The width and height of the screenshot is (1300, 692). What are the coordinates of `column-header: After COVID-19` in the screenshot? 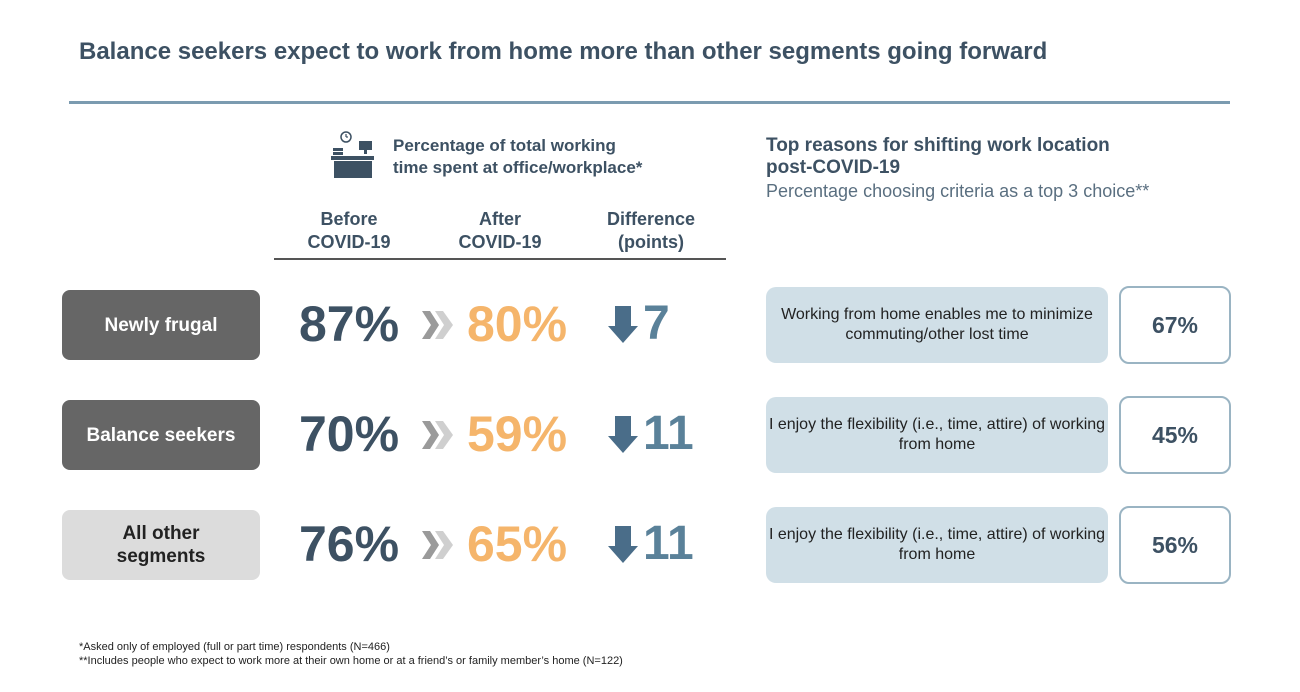 It's located at (500, 230).